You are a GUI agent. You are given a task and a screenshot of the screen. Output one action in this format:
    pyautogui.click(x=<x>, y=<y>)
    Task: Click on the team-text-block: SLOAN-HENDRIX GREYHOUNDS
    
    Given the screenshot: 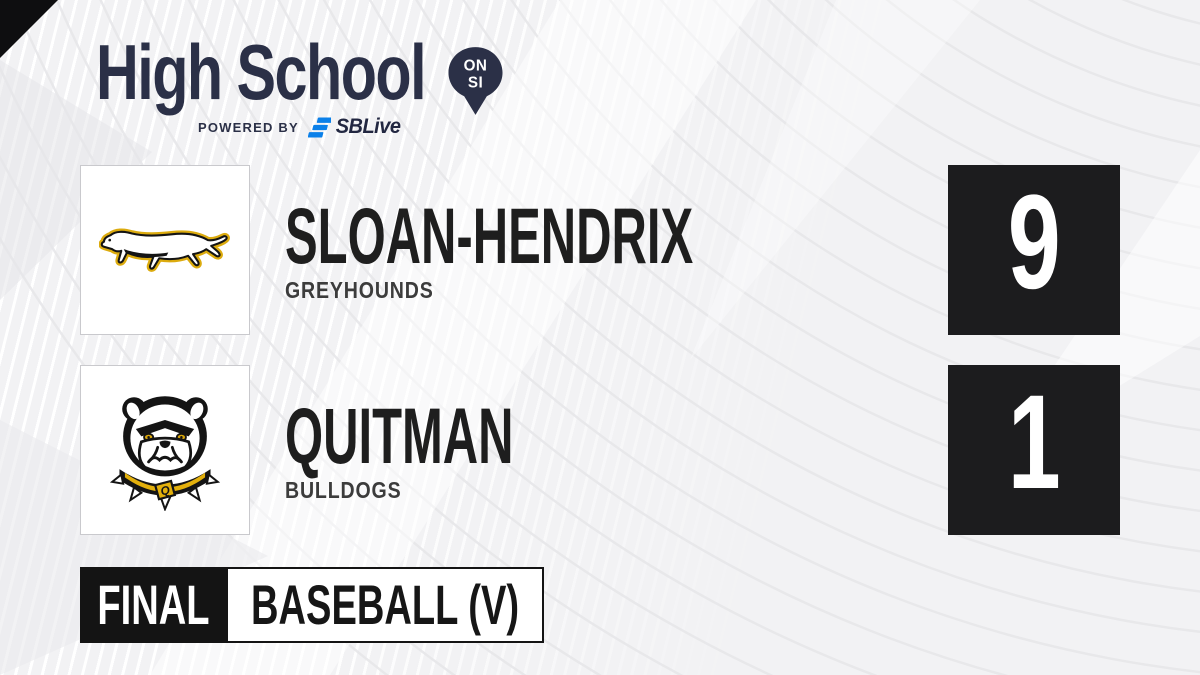 What is the action you would take?
    pyautogui.click(x=614, y=250)
    